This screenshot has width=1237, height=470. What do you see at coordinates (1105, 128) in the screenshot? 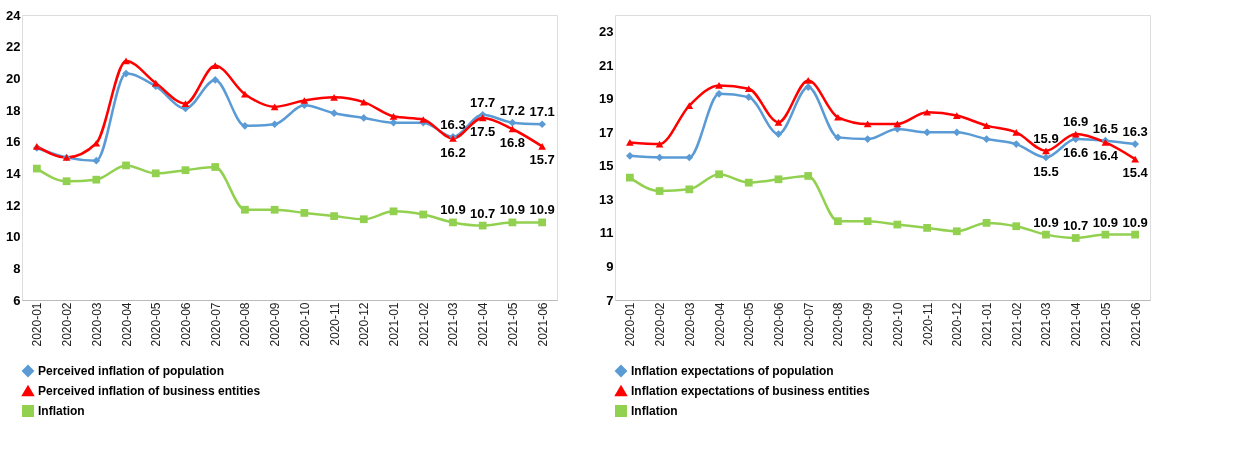
I see `data-label: 16.5` at bounding box center [1105, 128].